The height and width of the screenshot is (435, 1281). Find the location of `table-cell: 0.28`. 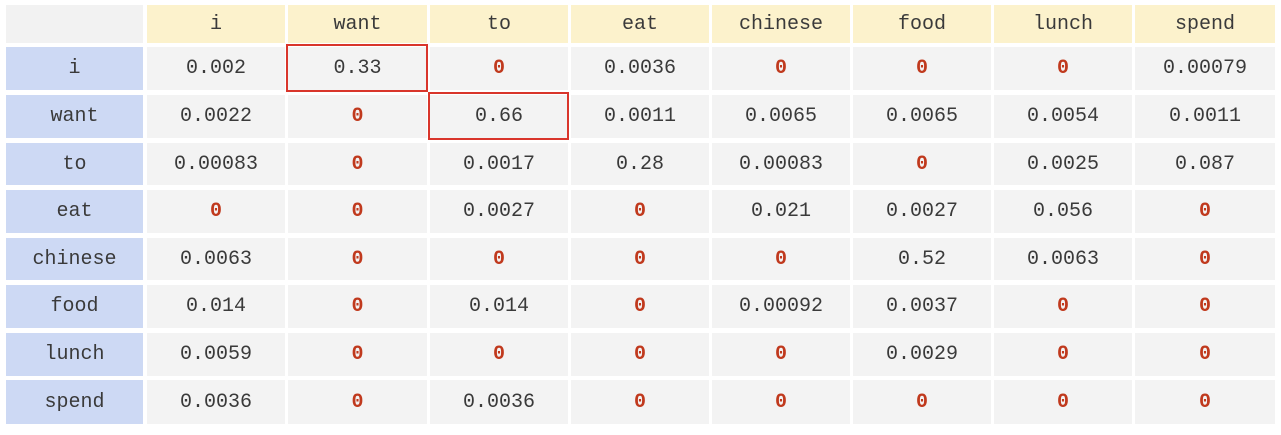

table-cell: 0.28 is located at coordinates (640, 164).